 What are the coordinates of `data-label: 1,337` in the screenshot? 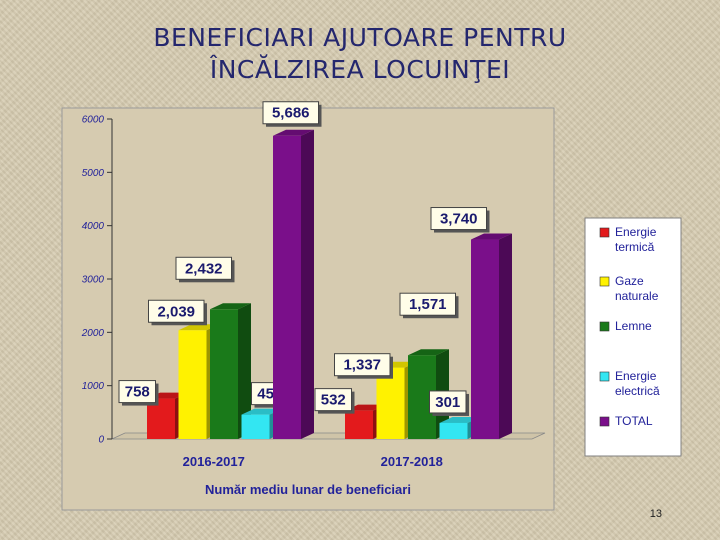 It's located at (362, 365).